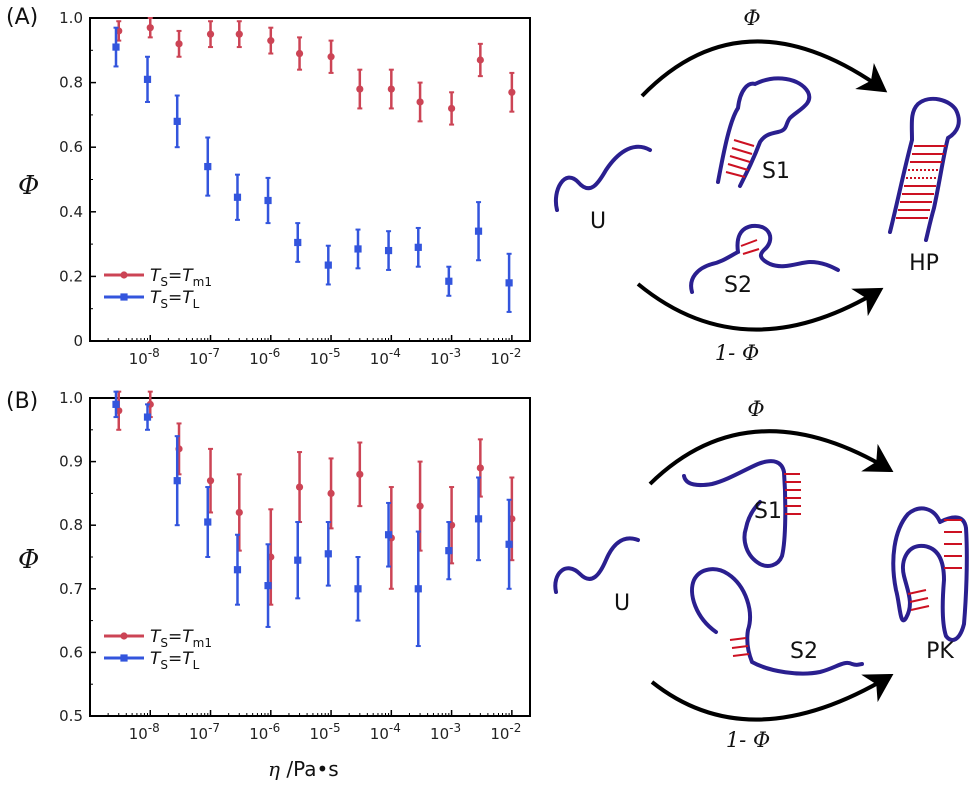  I want to click on x-tick-label: 10⁻⁸, so click(144, 732).